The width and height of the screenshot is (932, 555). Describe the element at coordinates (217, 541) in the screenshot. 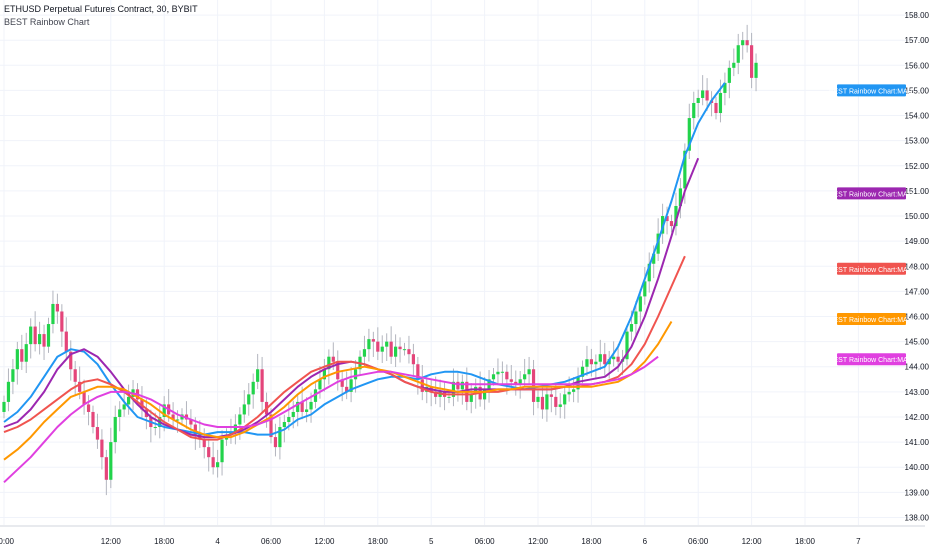

I see `x-tick-label: 4` at that location.